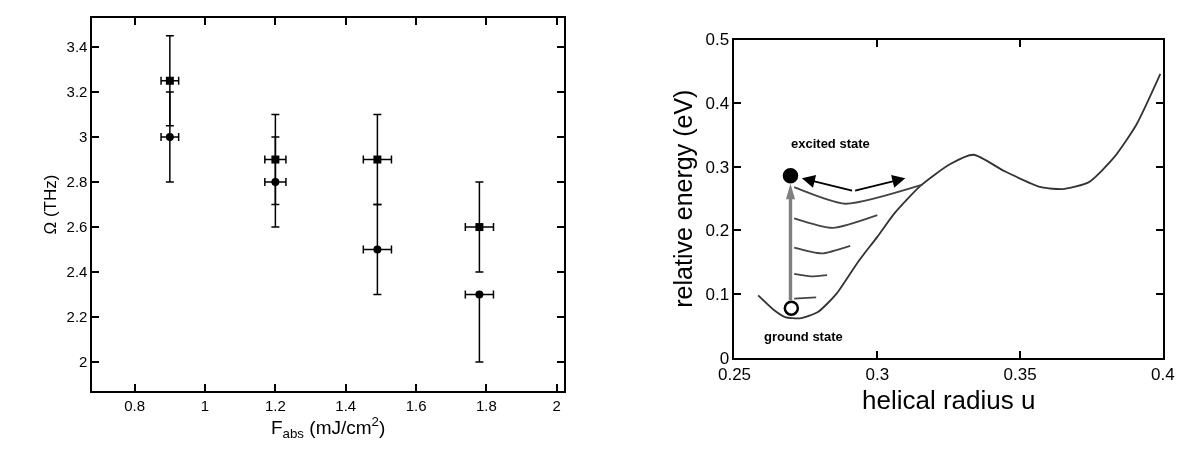 Image resolution: width=1190 pixels, height=455 pixels. What do you see at coordinates (717, 40) in the screenshot?
I see `y-tick-label: 0.5` at bounding box center [717, 40].